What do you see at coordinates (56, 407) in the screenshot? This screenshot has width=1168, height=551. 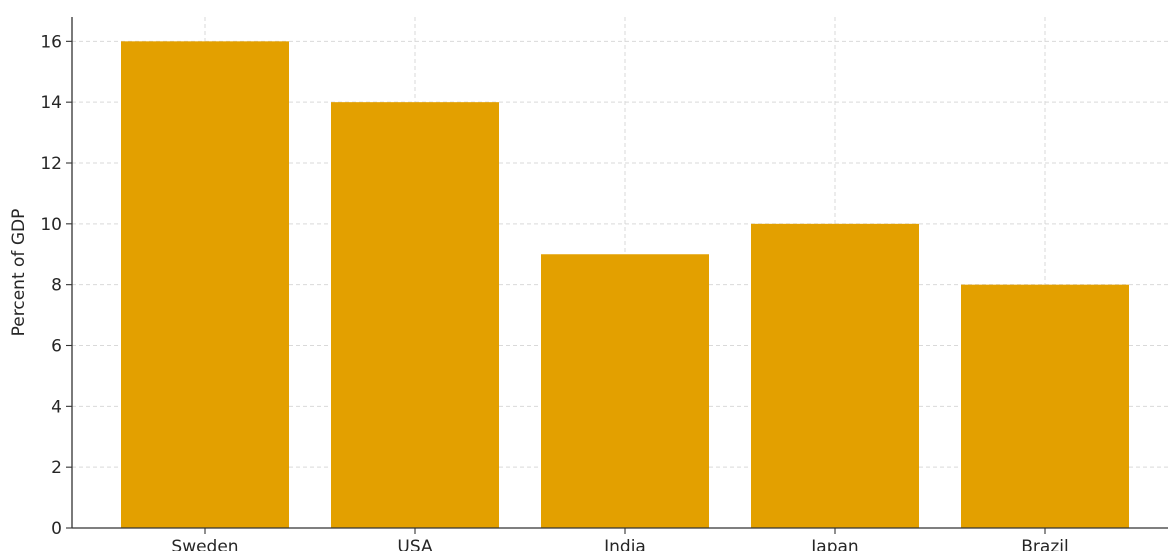 I see `y-tick-label: 4` at bounding box center [56, 407].